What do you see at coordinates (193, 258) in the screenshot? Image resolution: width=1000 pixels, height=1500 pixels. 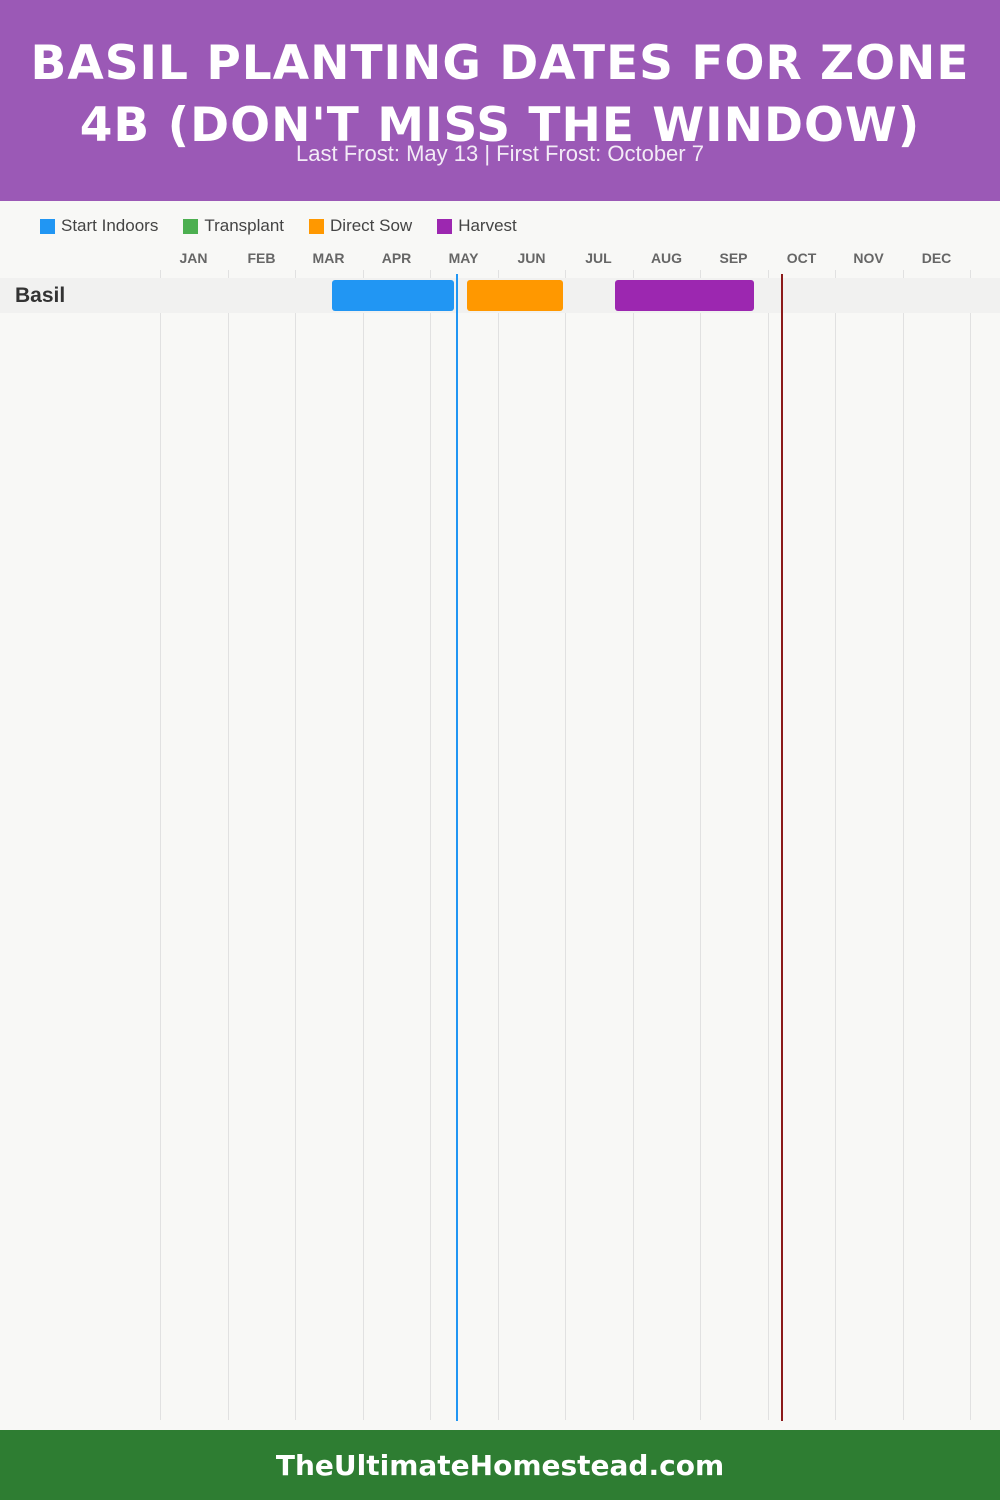 I see `month-label: JAN` at bounding box center [193, 258].